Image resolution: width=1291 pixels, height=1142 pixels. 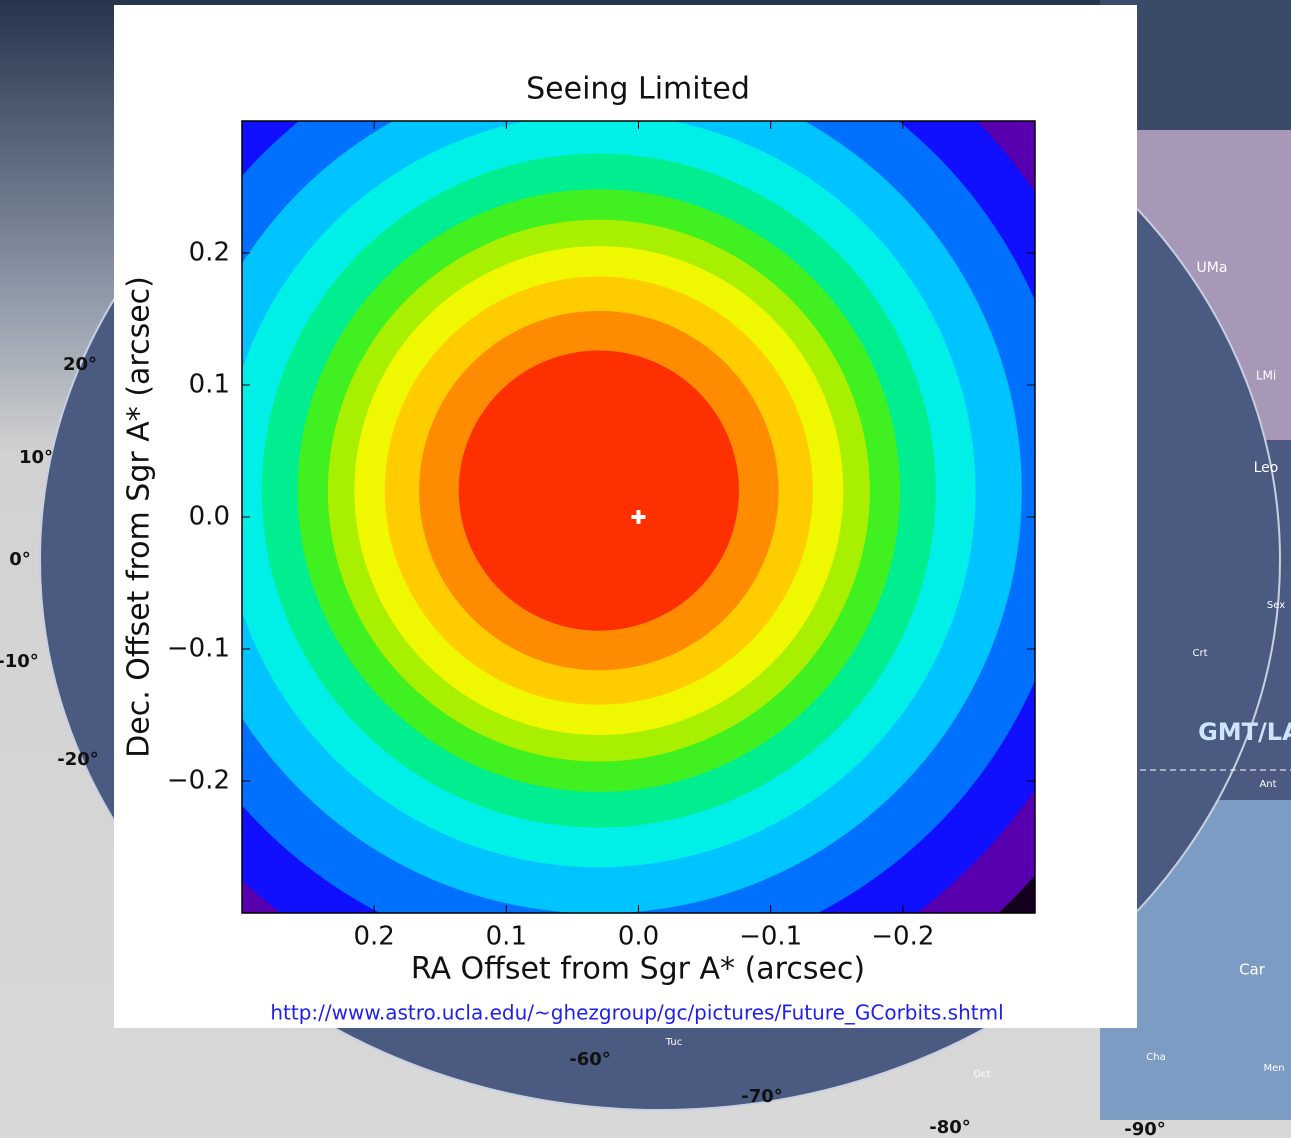 I want to click on map-label: Oct, so click(x=981, y=1074).